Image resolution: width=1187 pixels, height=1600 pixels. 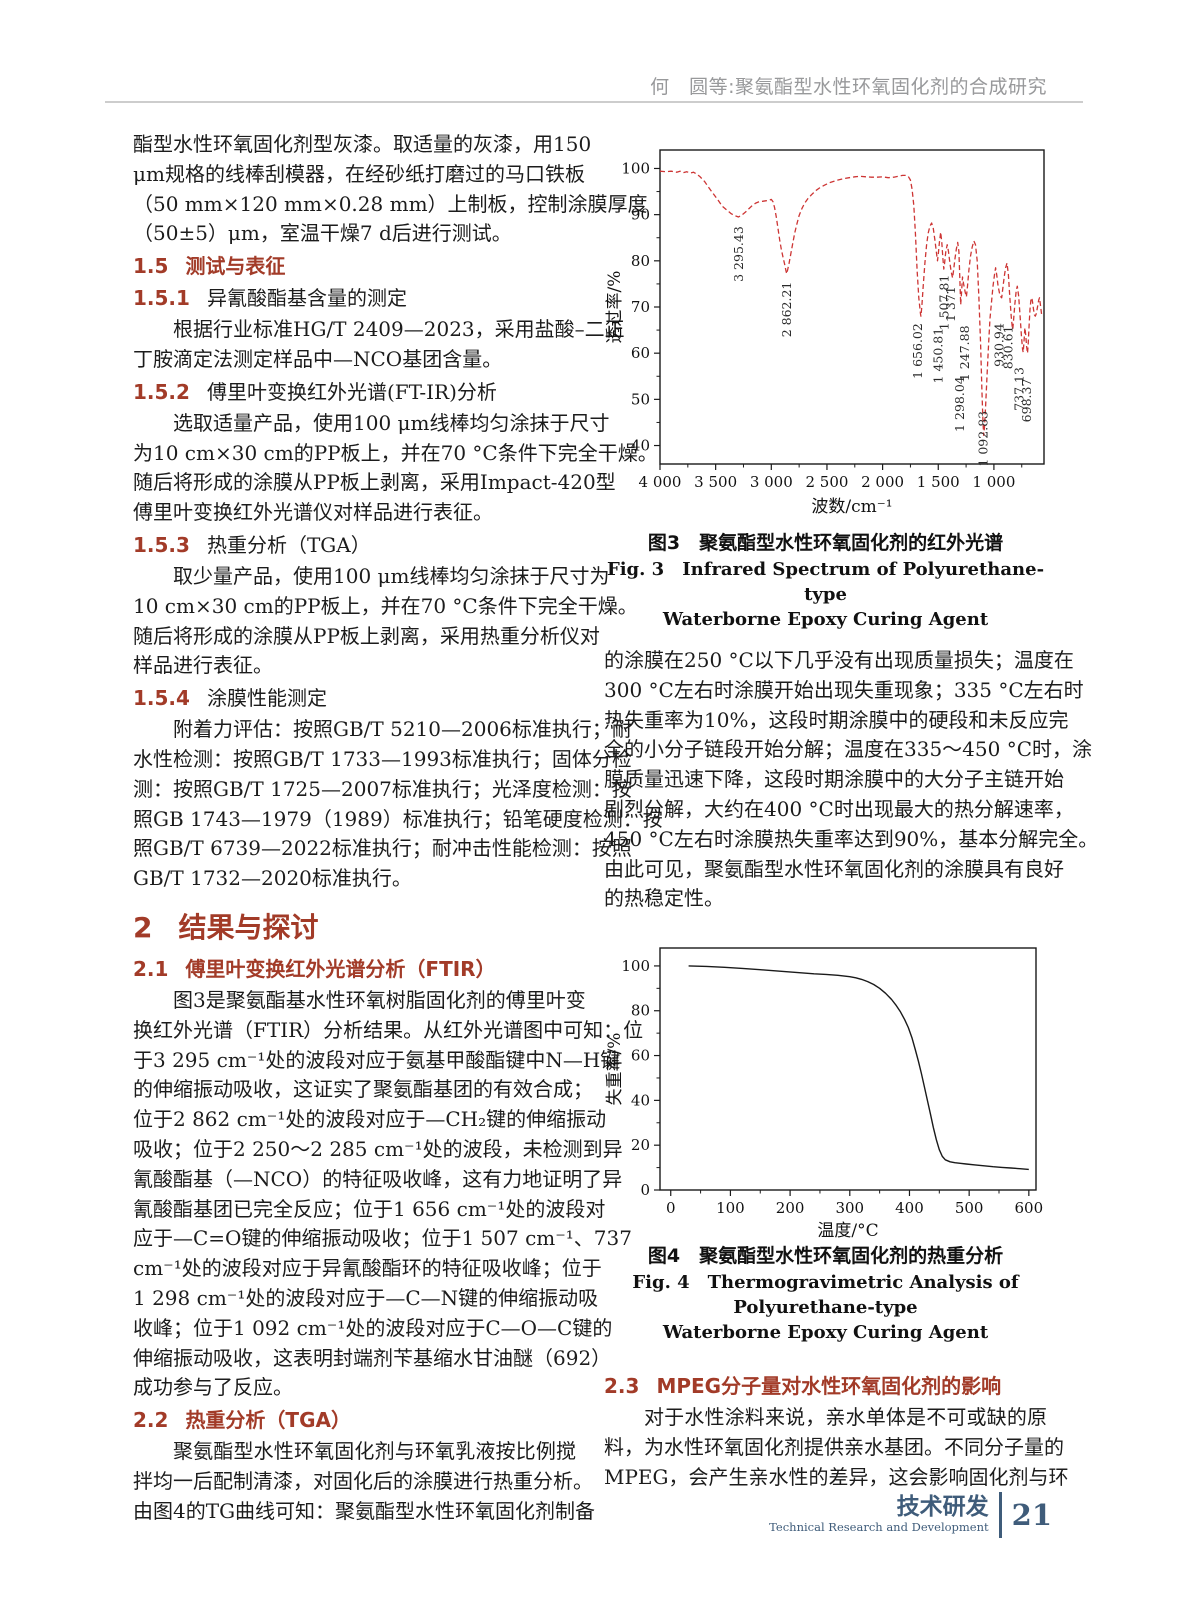 What do you see at coordinates (391, 575) in the screenshot?
I see `text-line: 取少量产品，使用100 μm线棒均匀涂抹于尺寸为` at bounding box center [391, 575].